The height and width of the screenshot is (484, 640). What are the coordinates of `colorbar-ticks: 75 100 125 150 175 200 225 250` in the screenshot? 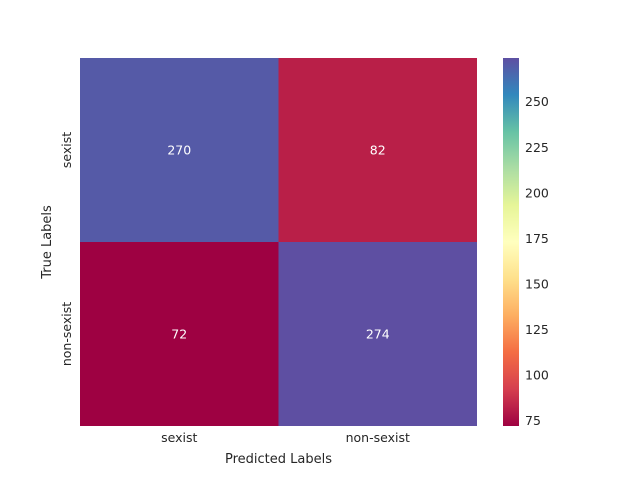 It's located at (537, 261).